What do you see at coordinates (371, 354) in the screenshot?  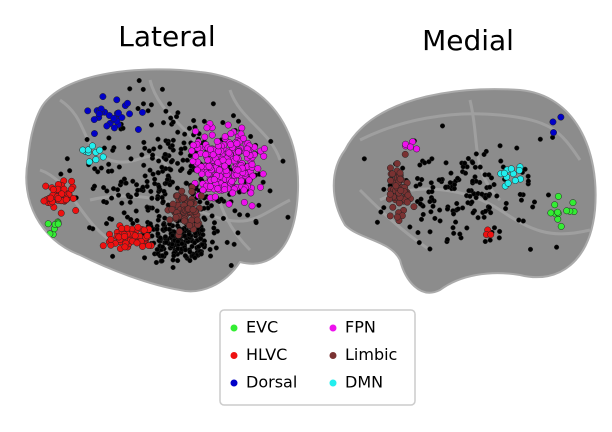 I see `legend-label: Limbic` at bounding box center [371, 354].